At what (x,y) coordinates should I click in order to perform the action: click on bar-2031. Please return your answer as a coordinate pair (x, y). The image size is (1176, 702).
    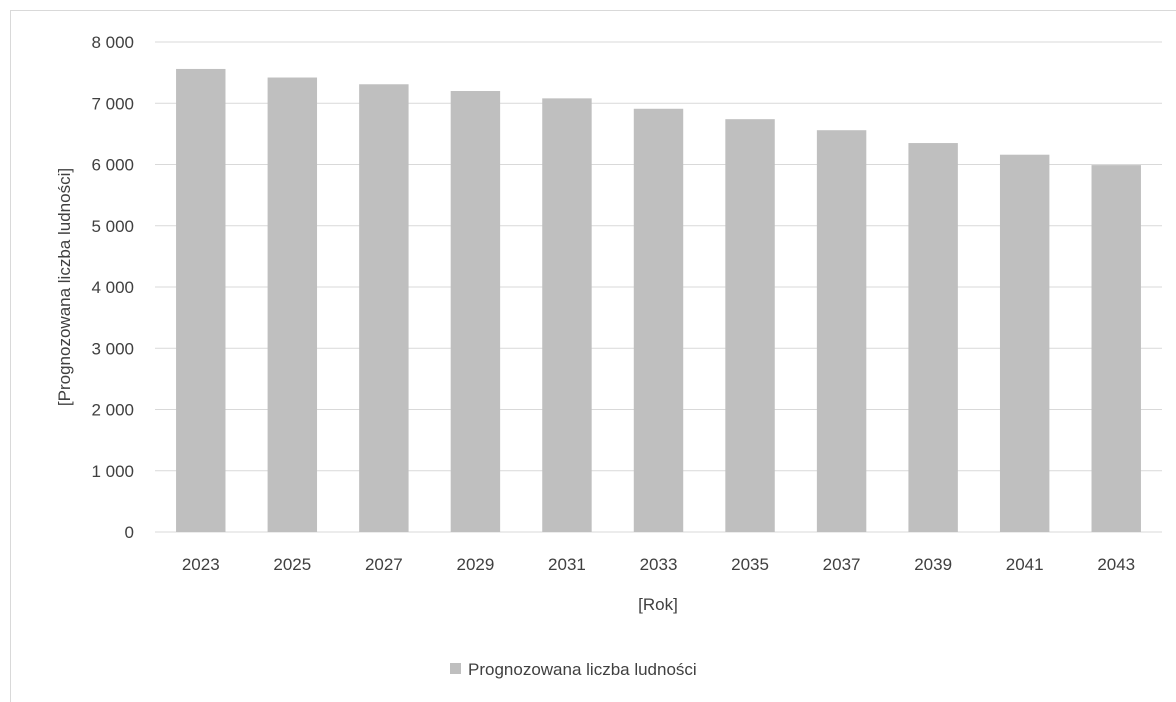
    Looking at the image, I should click on (567, 315).